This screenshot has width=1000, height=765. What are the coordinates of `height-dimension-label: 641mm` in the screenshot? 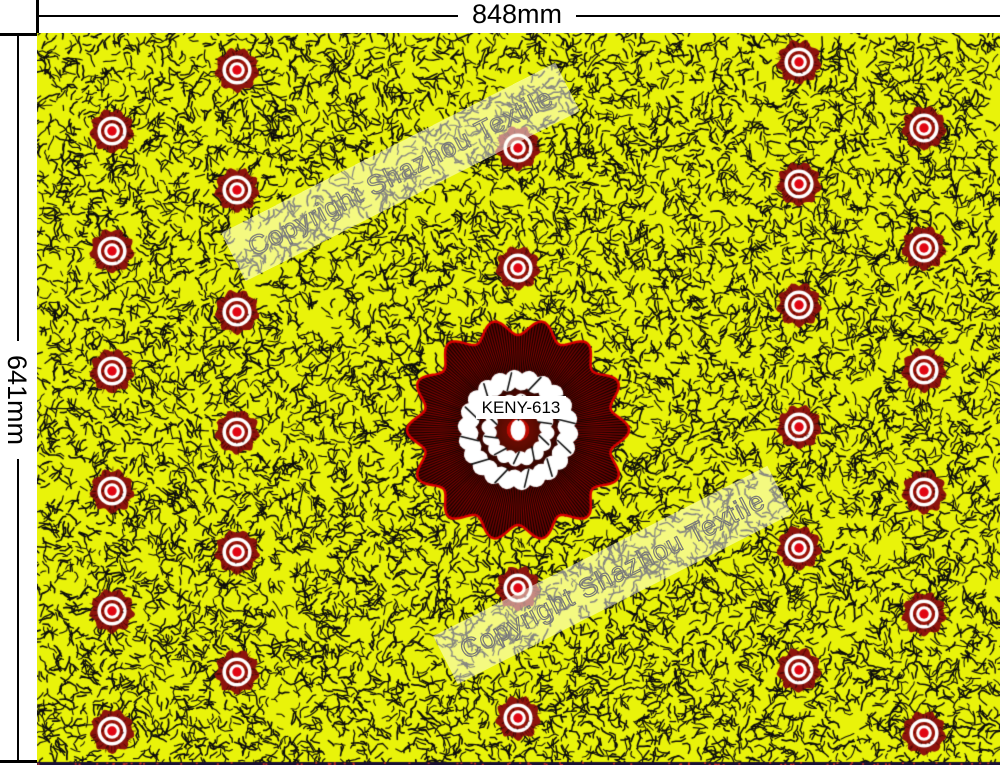 It's located at (17, 400).